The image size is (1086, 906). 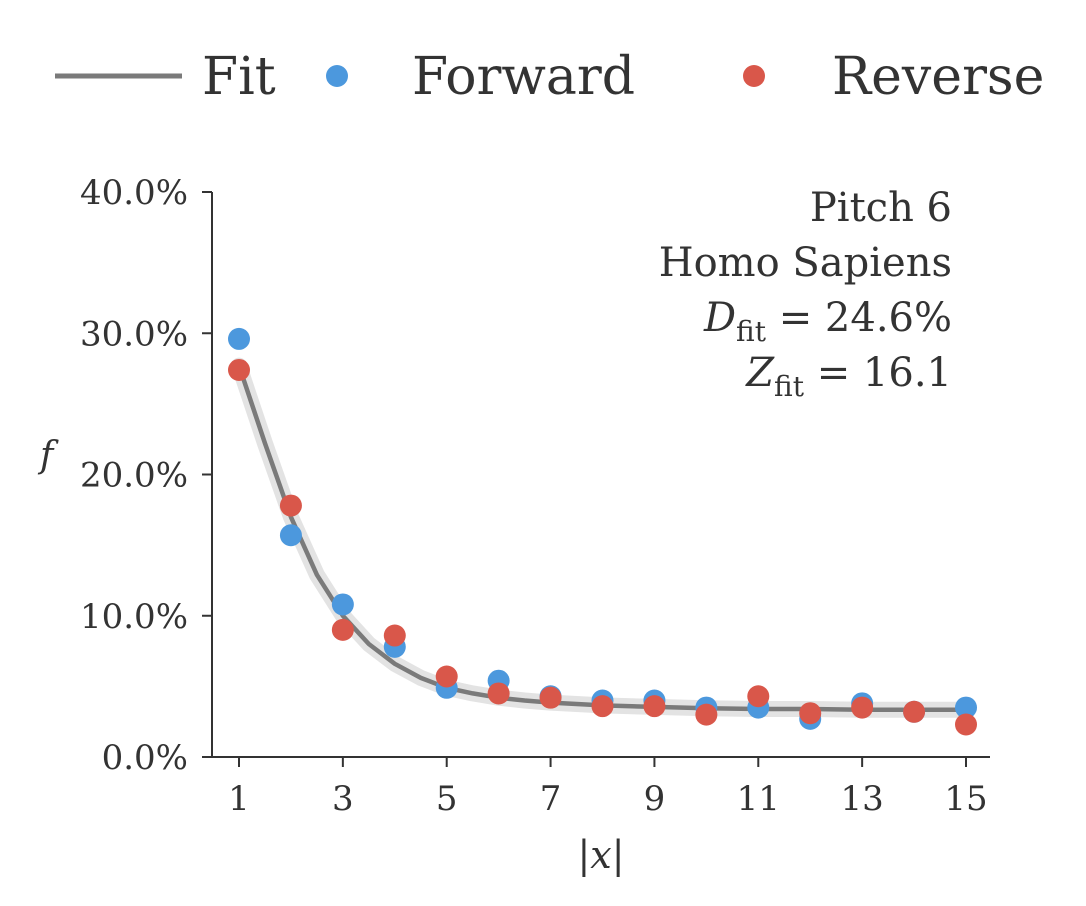 What do you see at coordinates (805, 263) in the screenshot?
I see `annotation-species: Homo Sapiens` at bounding box center [805, 263].